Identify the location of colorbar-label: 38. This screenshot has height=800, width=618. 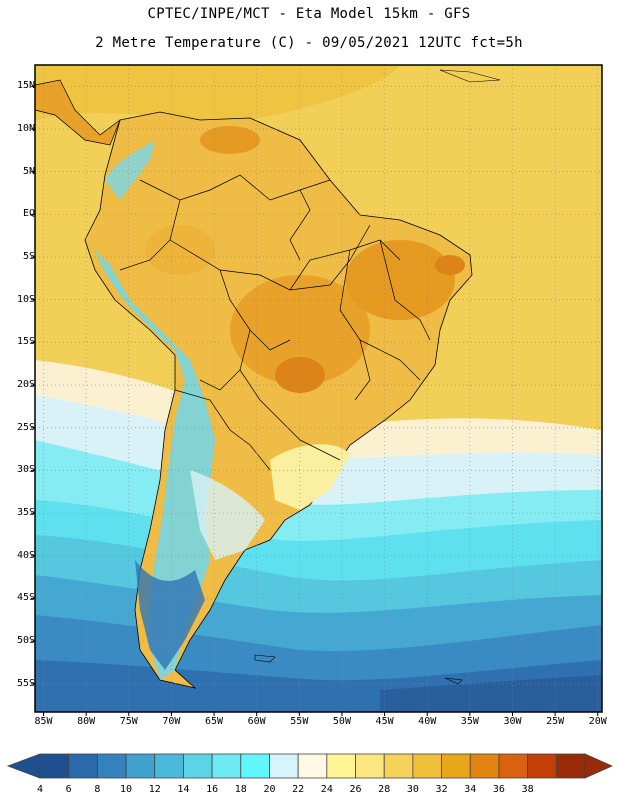
(527, 789).